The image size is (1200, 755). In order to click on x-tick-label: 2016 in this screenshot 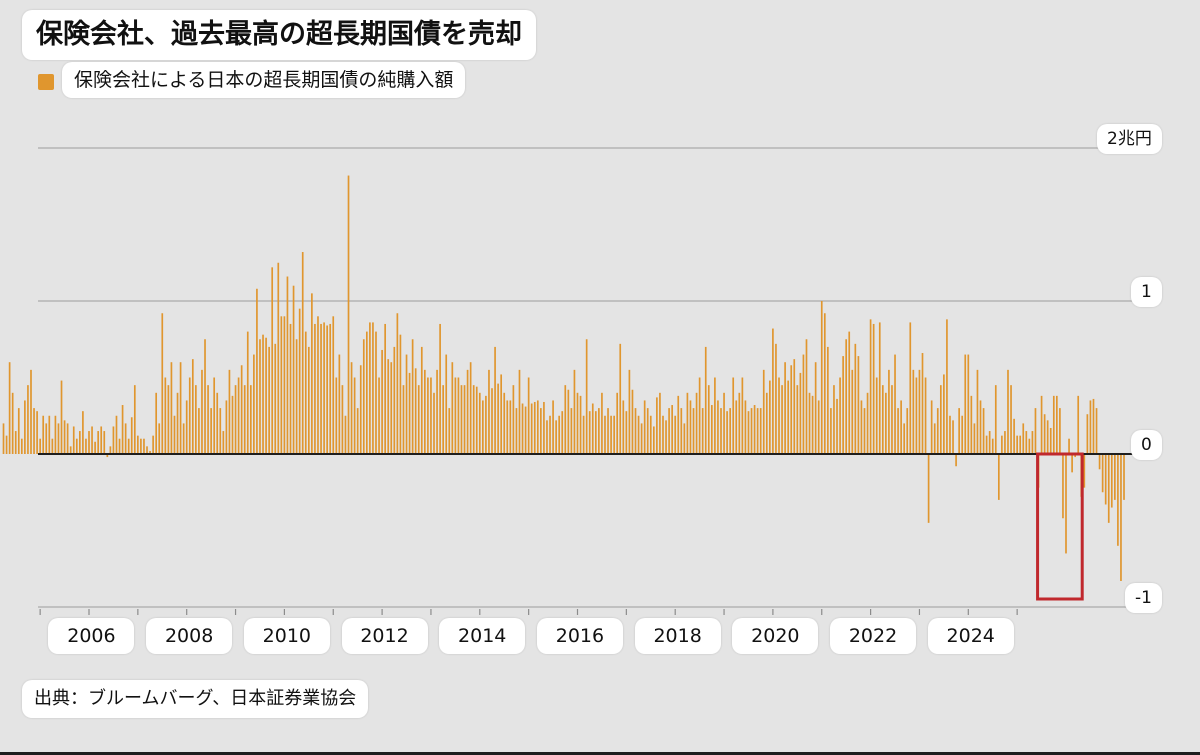, I will do `click(579, 636)`.